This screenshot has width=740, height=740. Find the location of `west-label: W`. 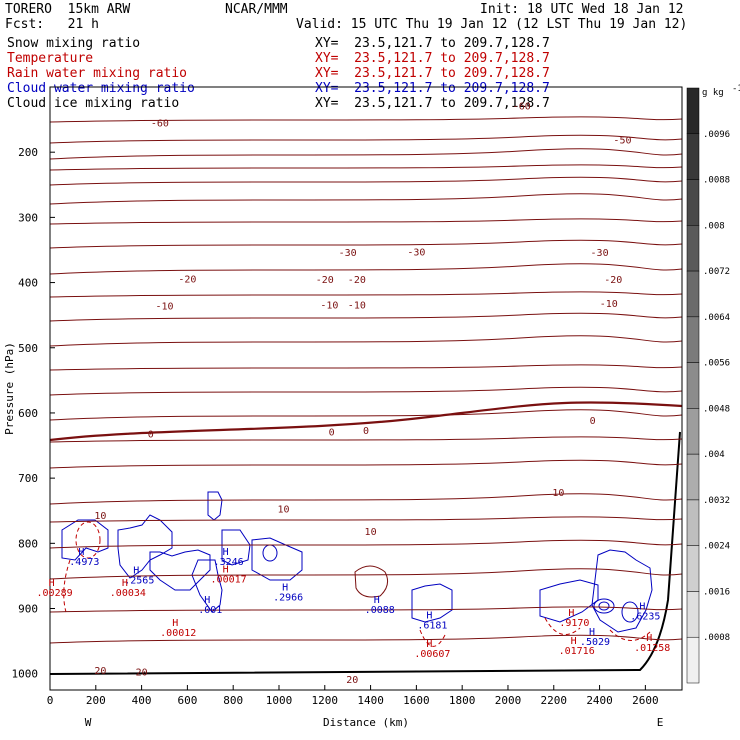

west-label: W is located at coordinates (88, 722).